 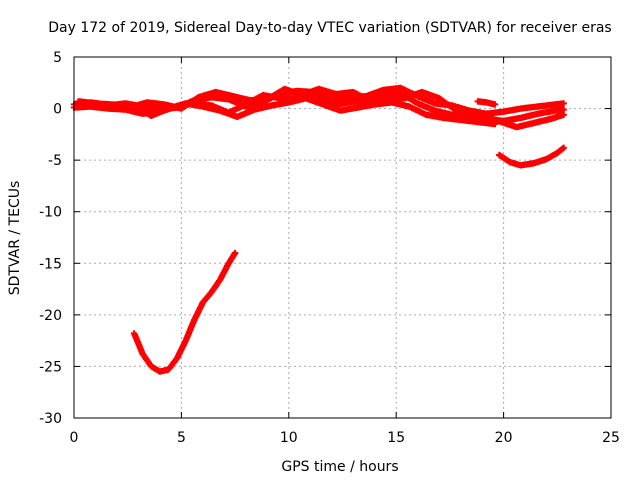 I want to click on y-tick-label: -25, so click(x=50, y=367).